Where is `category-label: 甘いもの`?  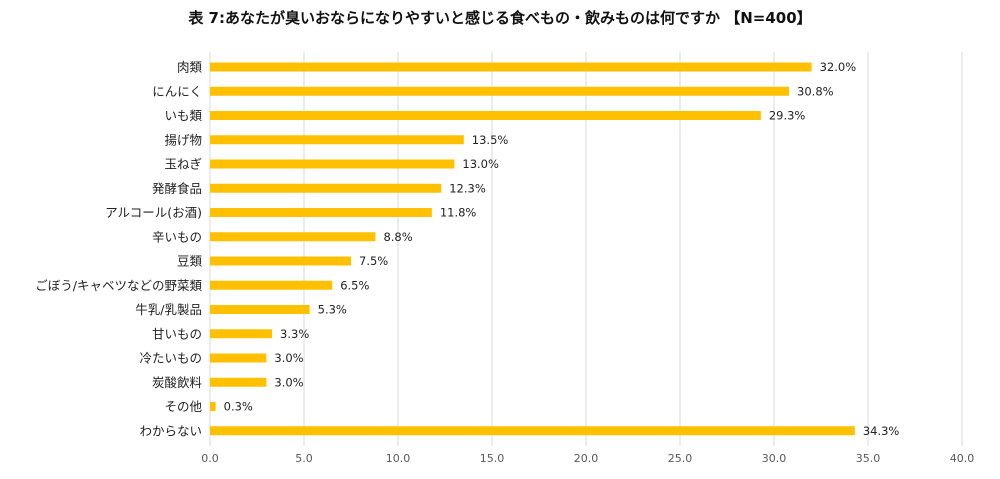 category-label: 甘いもの is located at coordinates (177, 333).